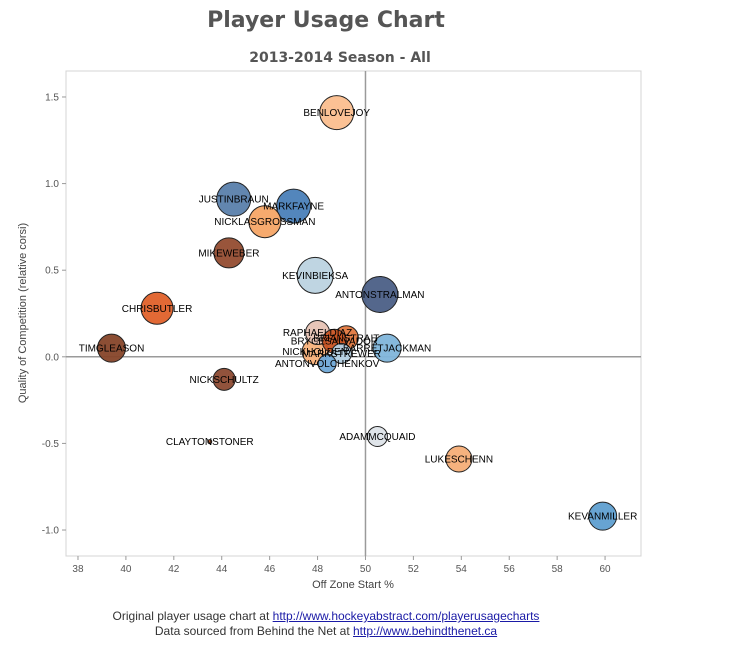  I want to click on x-tick-label: 42, so click(174, 569).